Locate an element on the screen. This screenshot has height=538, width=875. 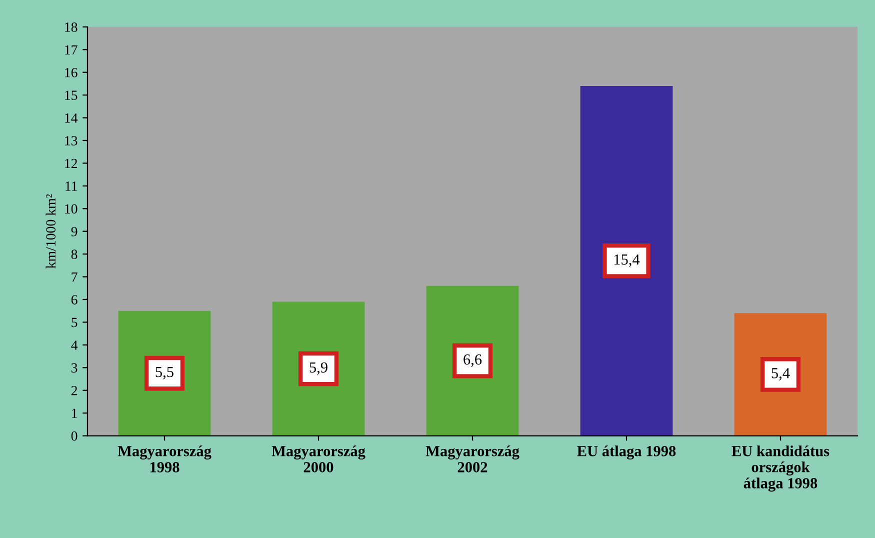
y-tick-label: 13 is located at coordinates (71, 141).